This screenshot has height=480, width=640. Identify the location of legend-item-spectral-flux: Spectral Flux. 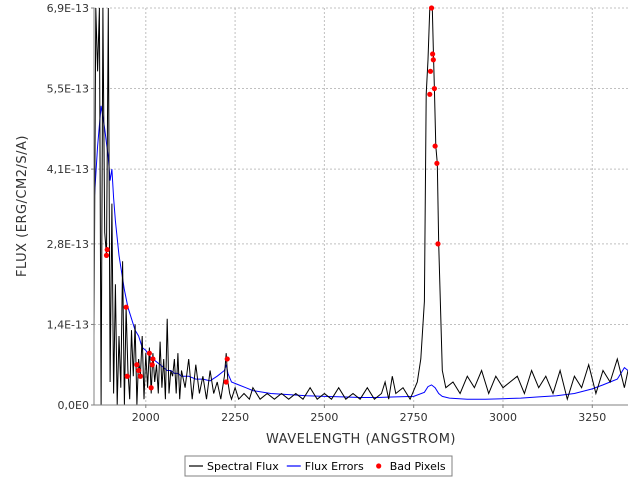
(234, 466).